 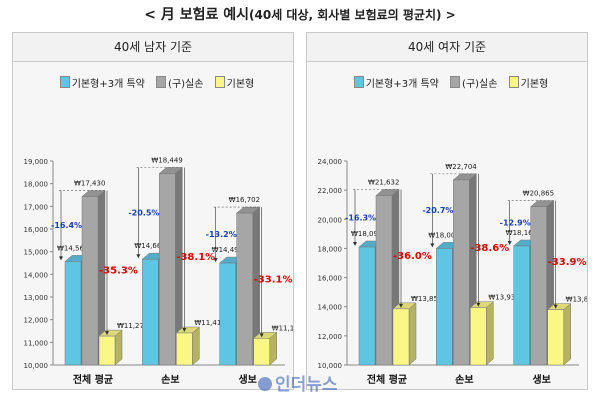 I want to click on value-label: ₩13,930, so click(x=503, y=298).